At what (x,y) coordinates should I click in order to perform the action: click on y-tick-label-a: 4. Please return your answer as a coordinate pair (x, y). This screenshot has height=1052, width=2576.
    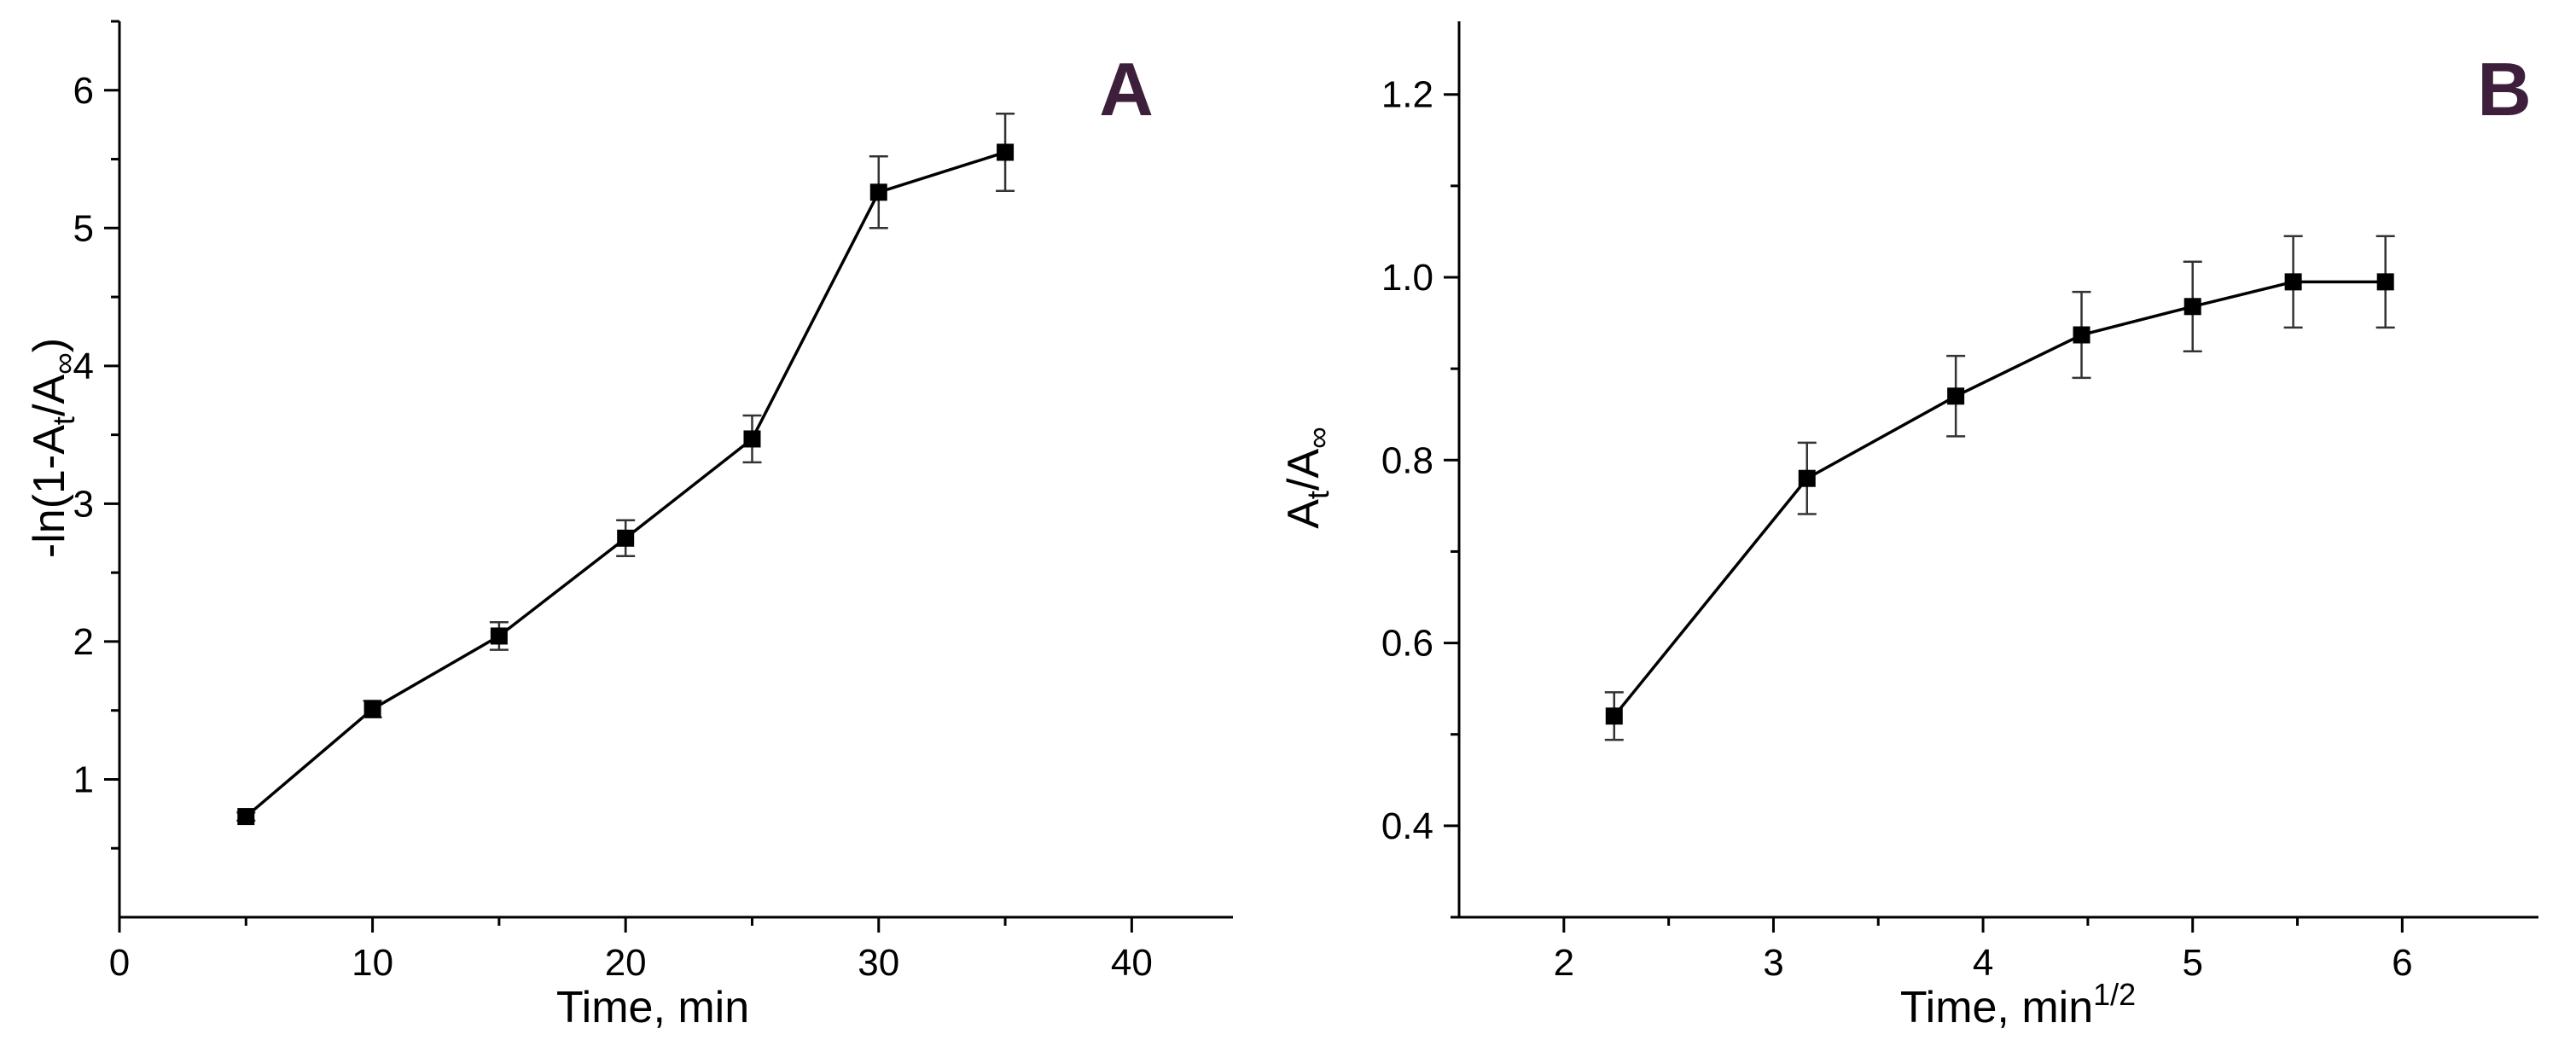
    Looking at the image, I should click on (84, 366).